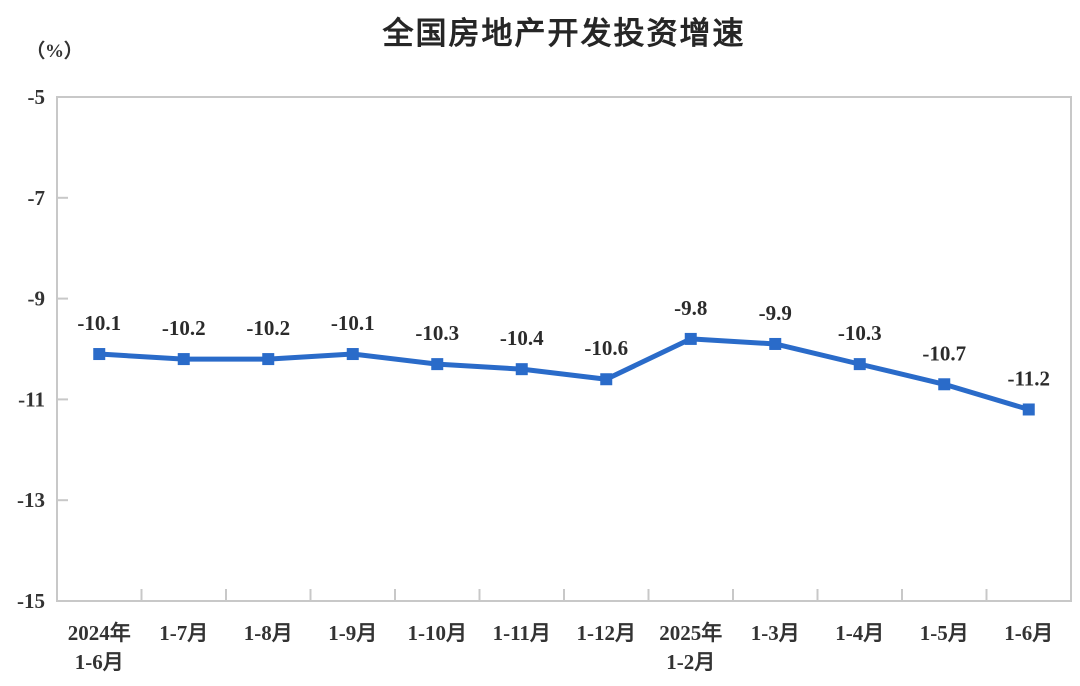  Describe the element at coordinates (606, 348) in the screenshot. I see `data-point-label: -10.6` at that location.